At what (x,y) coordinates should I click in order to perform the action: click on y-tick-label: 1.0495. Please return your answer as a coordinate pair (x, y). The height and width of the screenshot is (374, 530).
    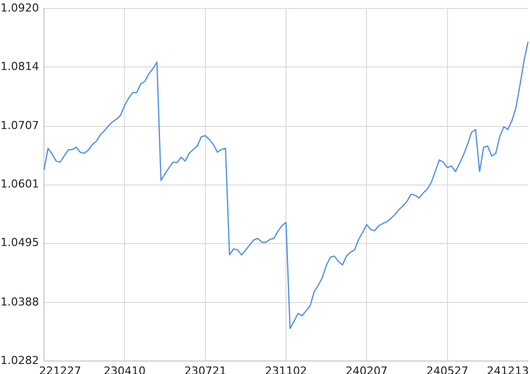
    Looking at the image, I should click on (19, 243).